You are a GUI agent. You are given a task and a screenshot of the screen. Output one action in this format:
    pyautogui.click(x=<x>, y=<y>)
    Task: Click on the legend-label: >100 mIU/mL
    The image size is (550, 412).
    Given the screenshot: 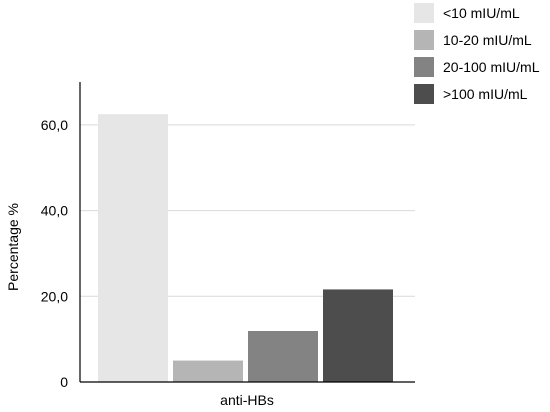 What is the action you would take?
    pyautogui.click(x=485, y=94)
    